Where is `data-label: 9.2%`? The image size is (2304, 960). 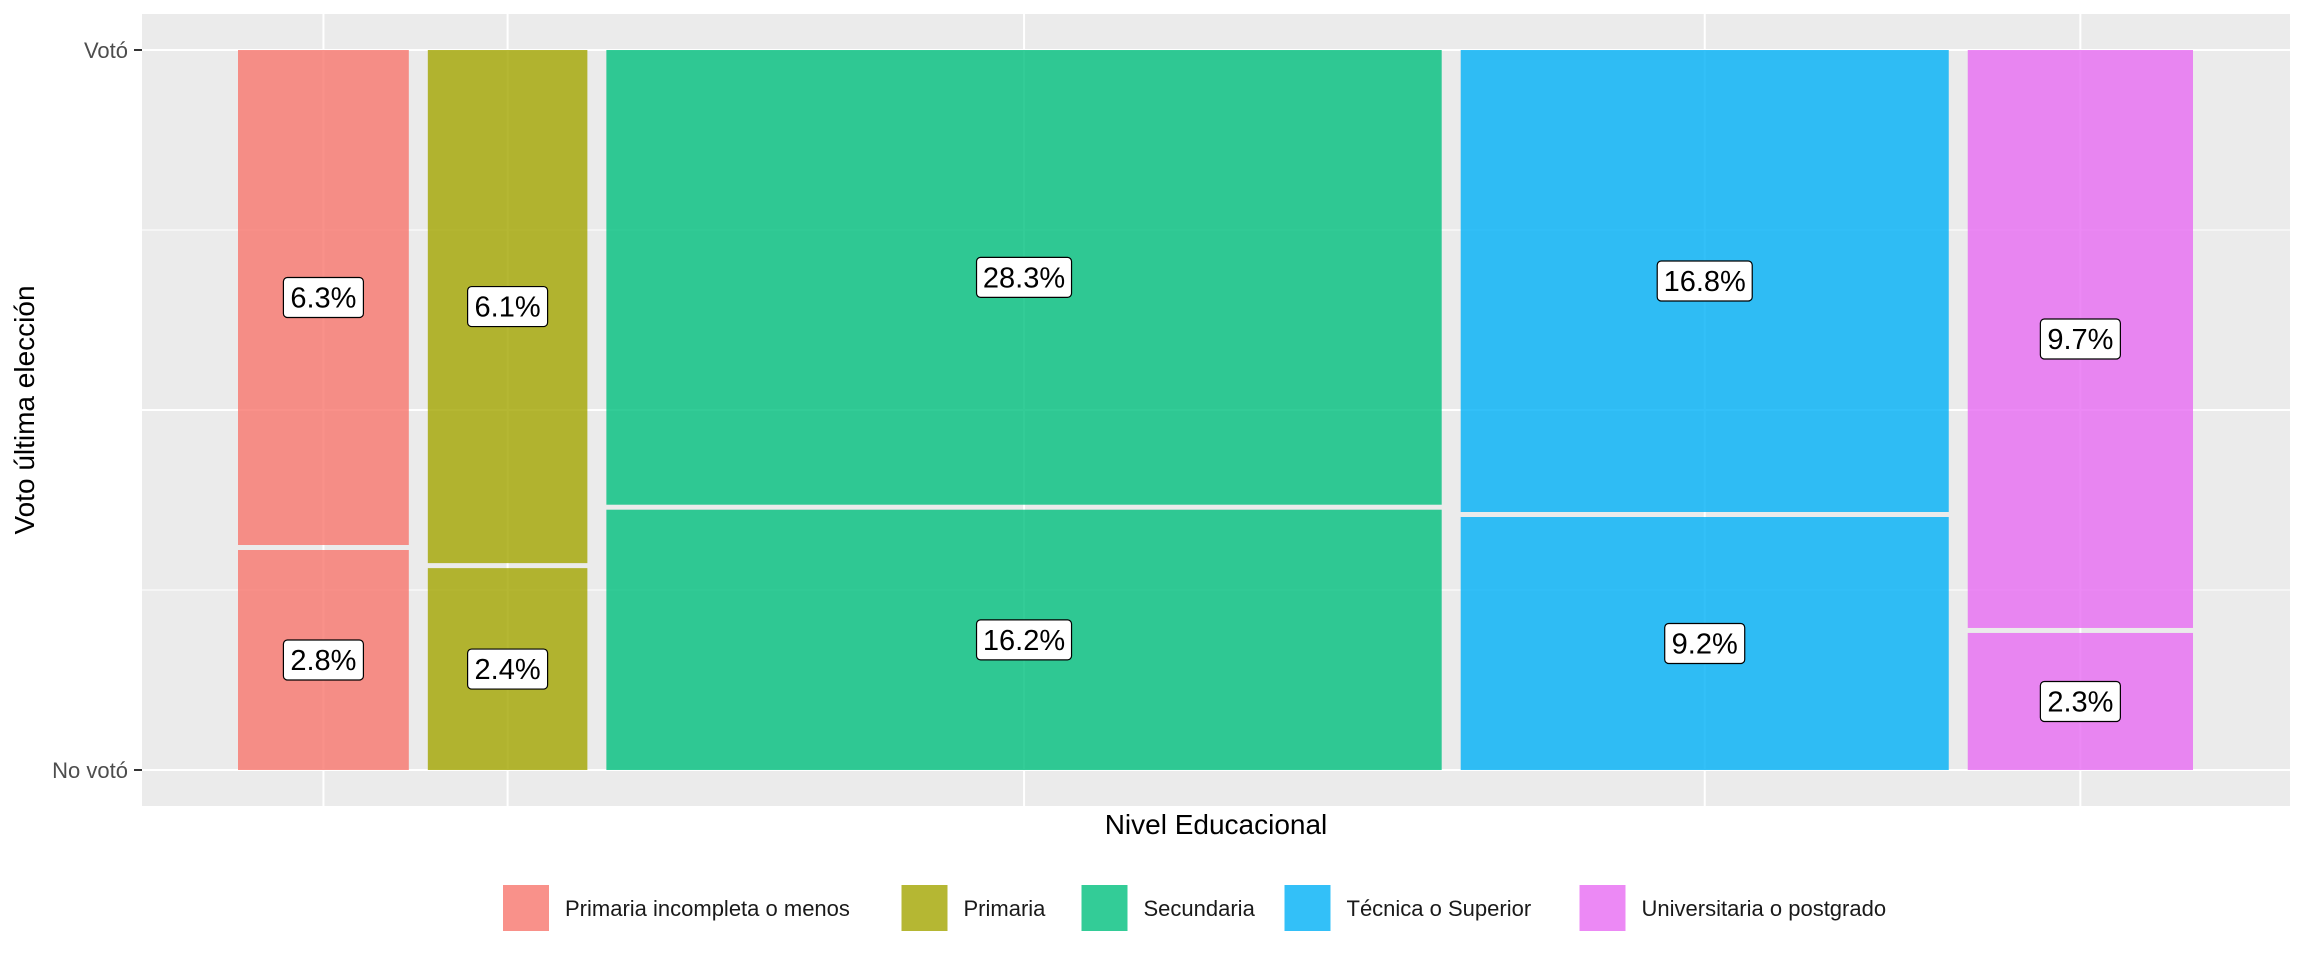 data-label: 9.2% is located at coordinates (1705, 643).